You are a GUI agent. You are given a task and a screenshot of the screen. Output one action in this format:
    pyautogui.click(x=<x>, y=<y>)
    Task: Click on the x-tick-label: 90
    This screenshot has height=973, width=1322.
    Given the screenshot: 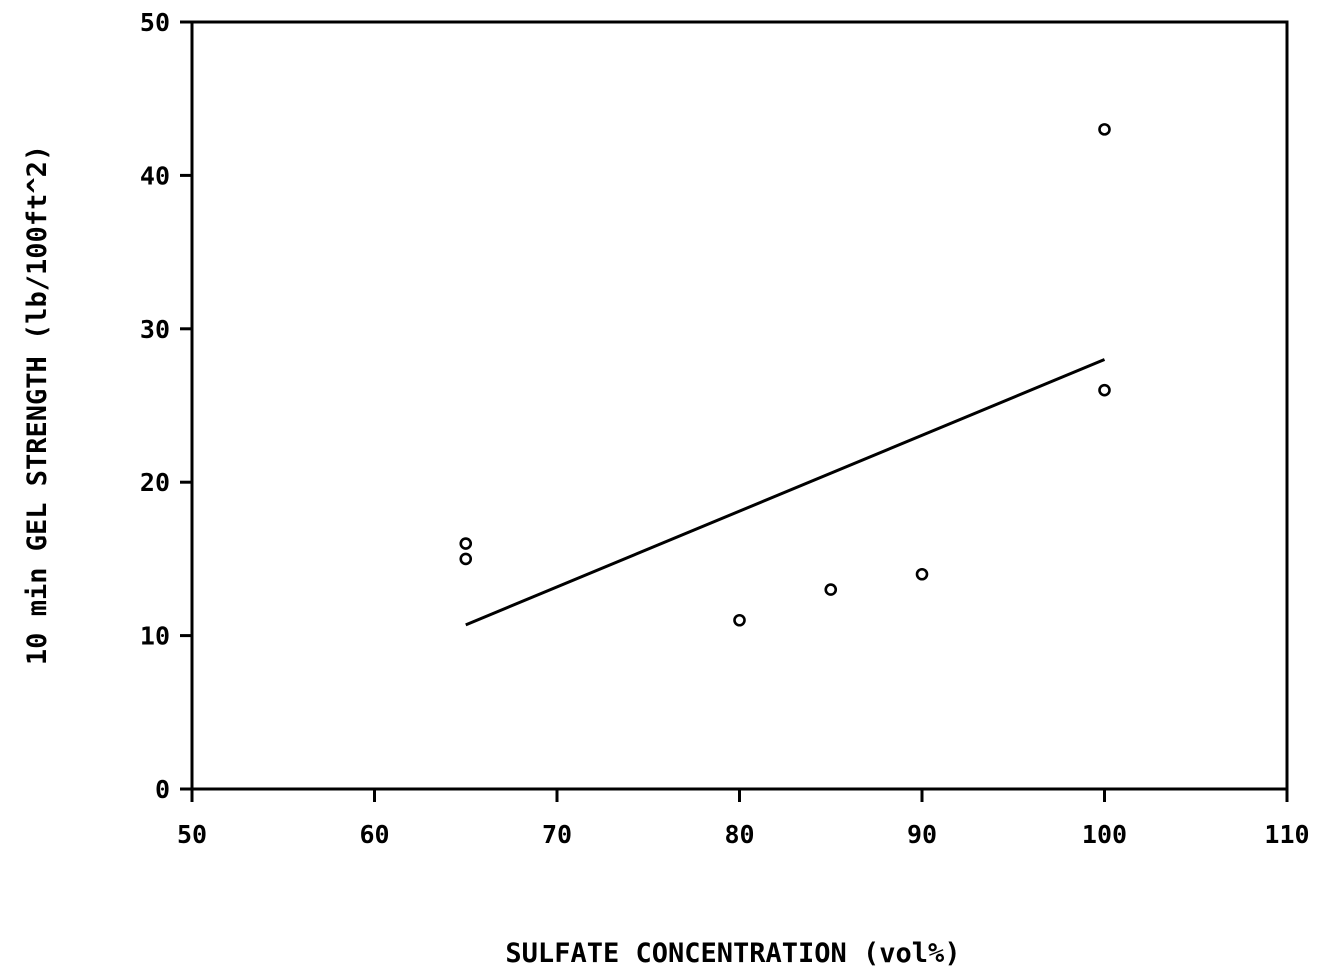 What is the action you would take?
    pyautogui.click(x=922, y=834)
    